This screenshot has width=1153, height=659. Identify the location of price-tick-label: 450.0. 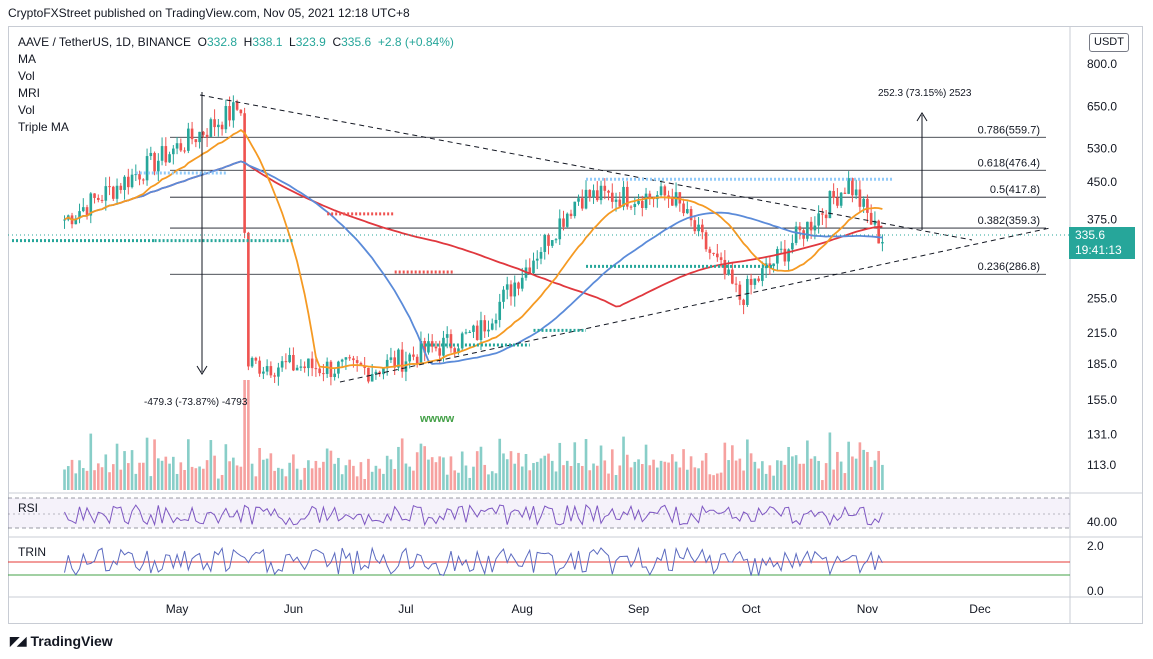
(1102, 182).